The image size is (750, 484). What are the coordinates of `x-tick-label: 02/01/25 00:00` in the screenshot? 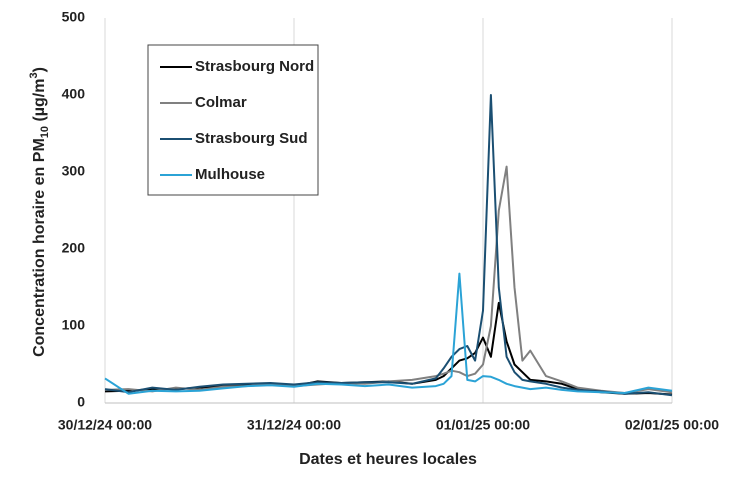 It's located at (672, 425).